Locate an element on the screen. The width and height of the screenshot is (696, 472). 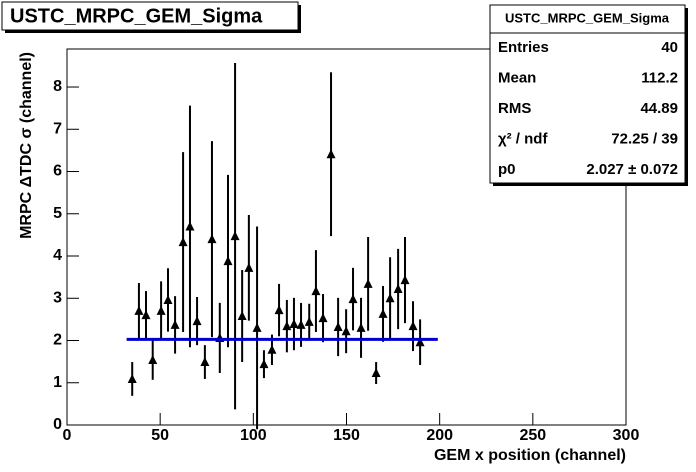
y-tick-label: 2 is located at coordinates (57, 340).